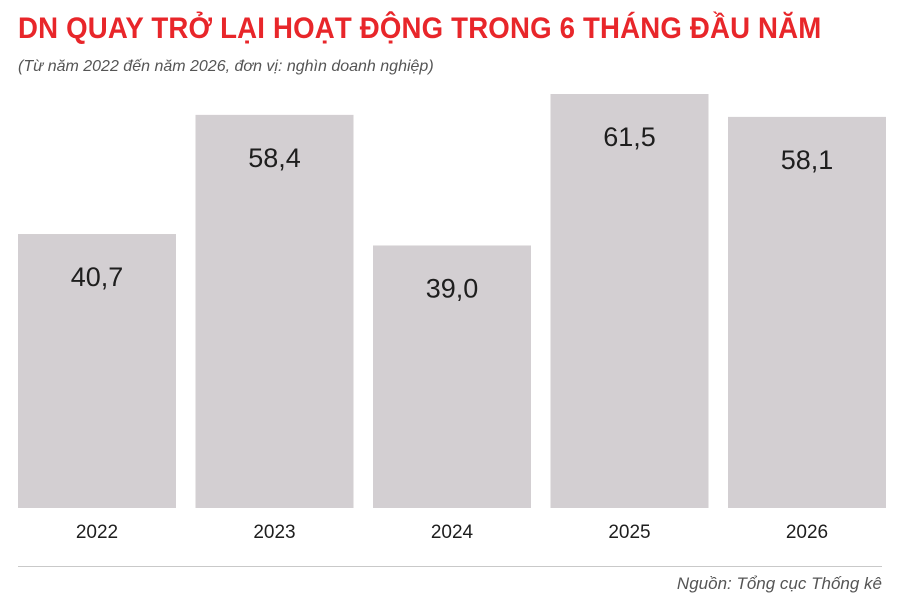  Describe the element at coordinates (452, 288) in the screenshot. I see `bar-value-label-2024: 39,0` at that location.